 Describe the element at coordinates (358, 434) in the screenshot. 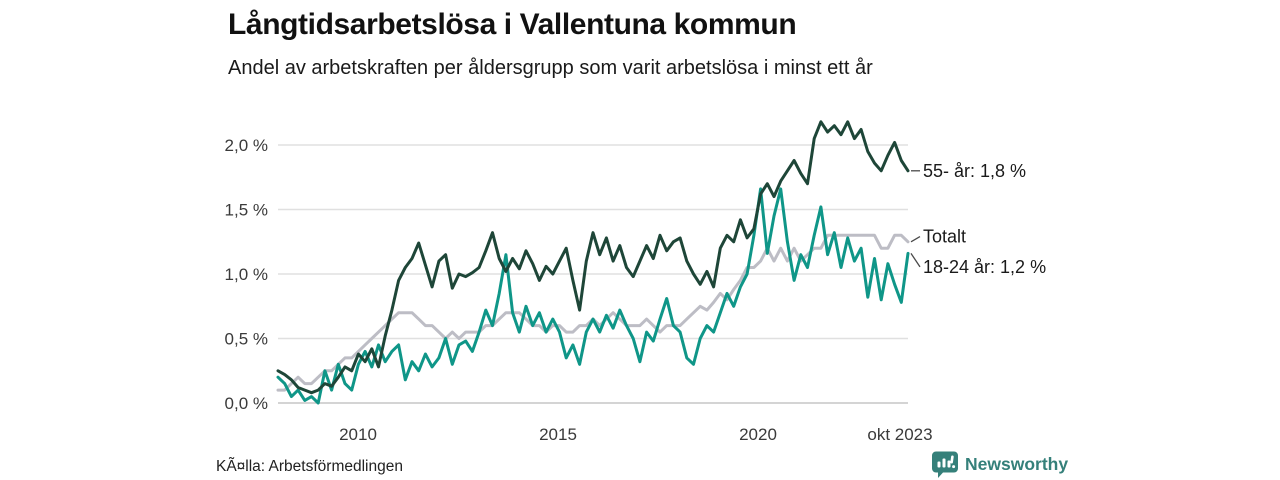

I see `x-tick-label: 2010` at that location.